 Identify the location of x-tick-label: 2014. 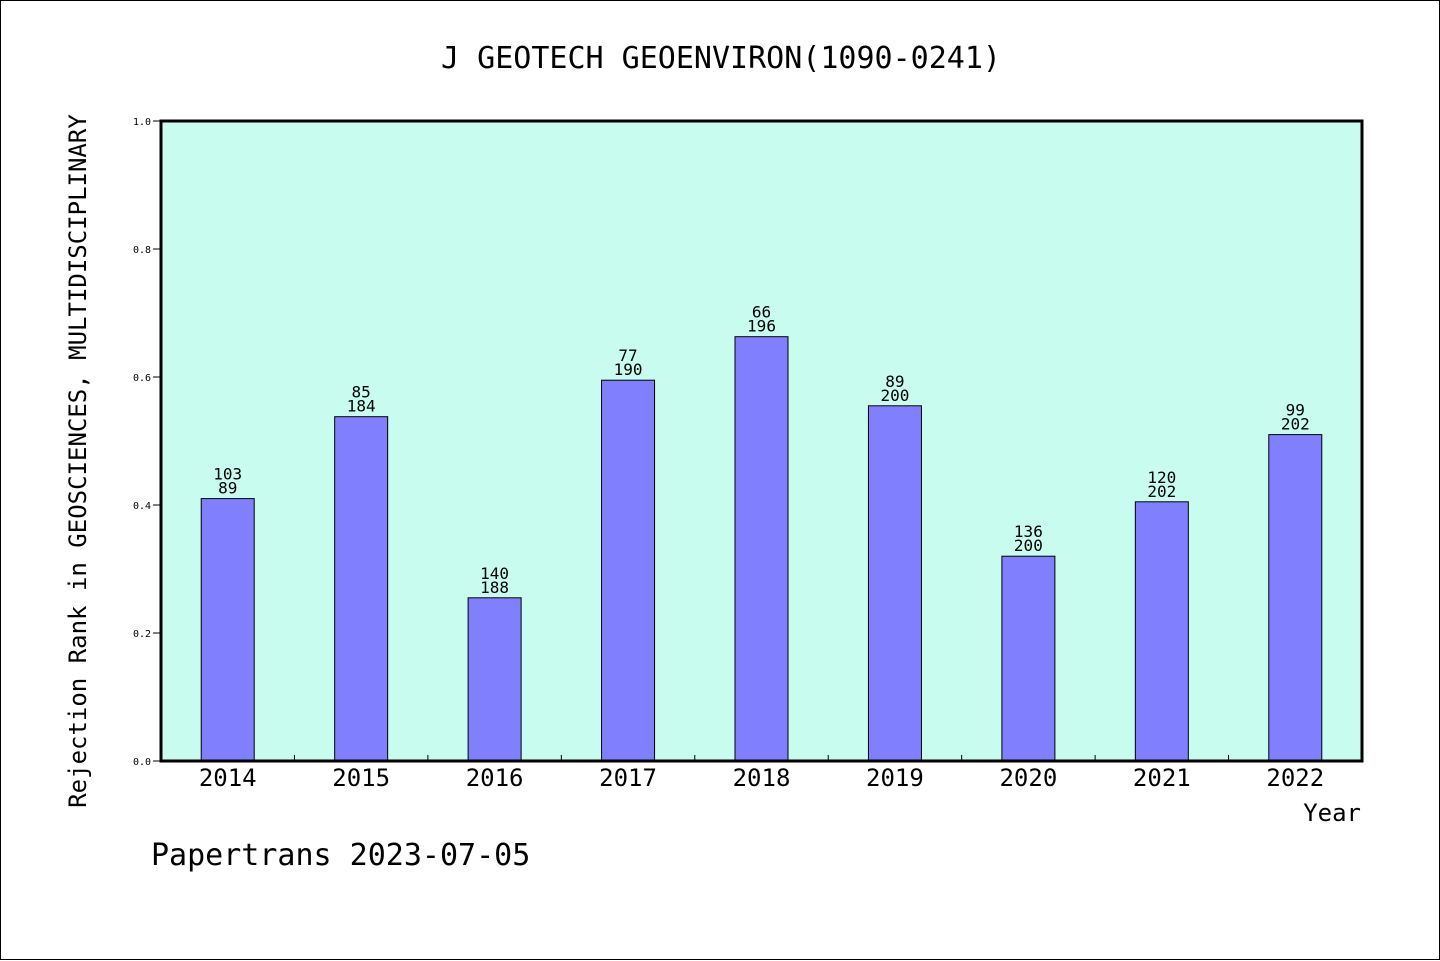
(228, 778).